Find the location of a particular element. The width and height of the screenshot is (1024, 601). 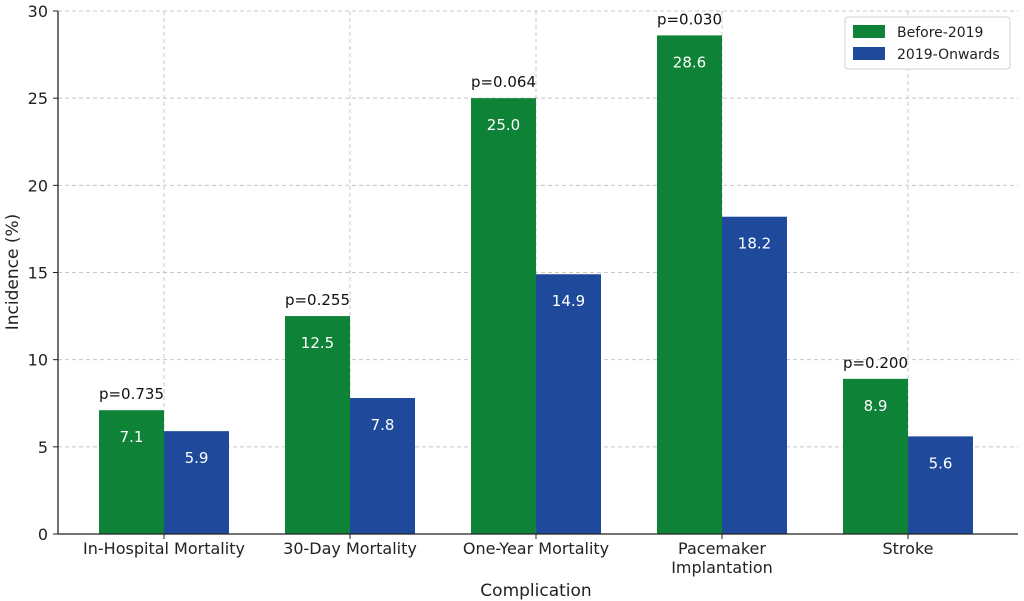

p-value-annotation: p=0.255 is located at coordinates (317, 300).